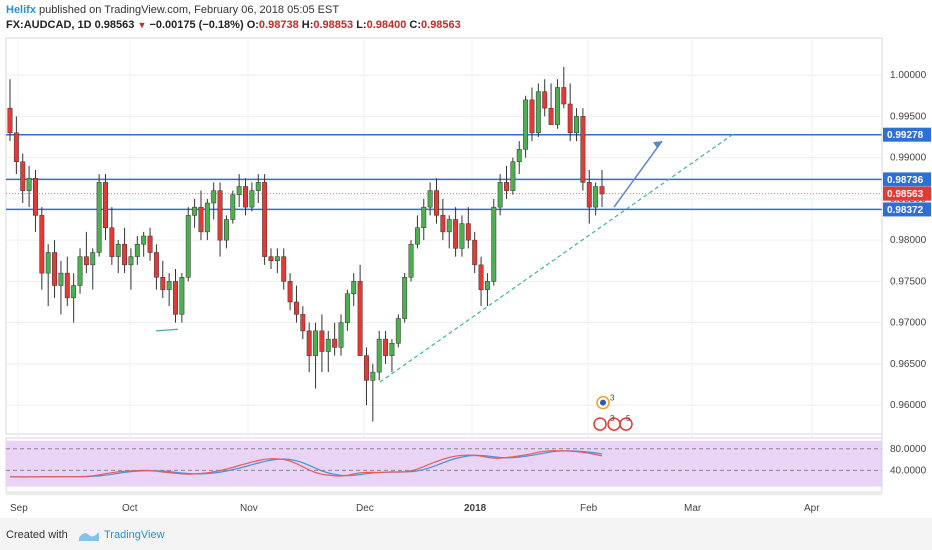 The height and width of the screenshot is (550, 932). Describe the element at coordinates (21, 10) in the screenshot. I see `author-link: Helifx` at that location.